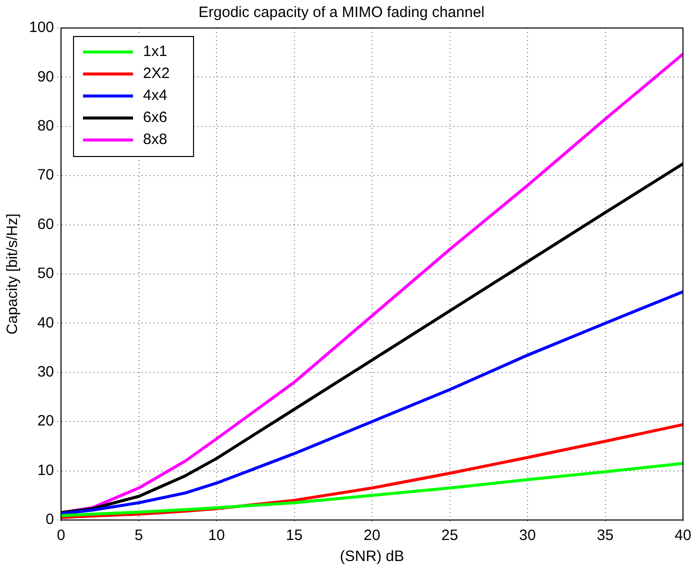 The width and height of the screenshot is (695, 566). I want to click on legend-label: 6x6, so click(155, 117).